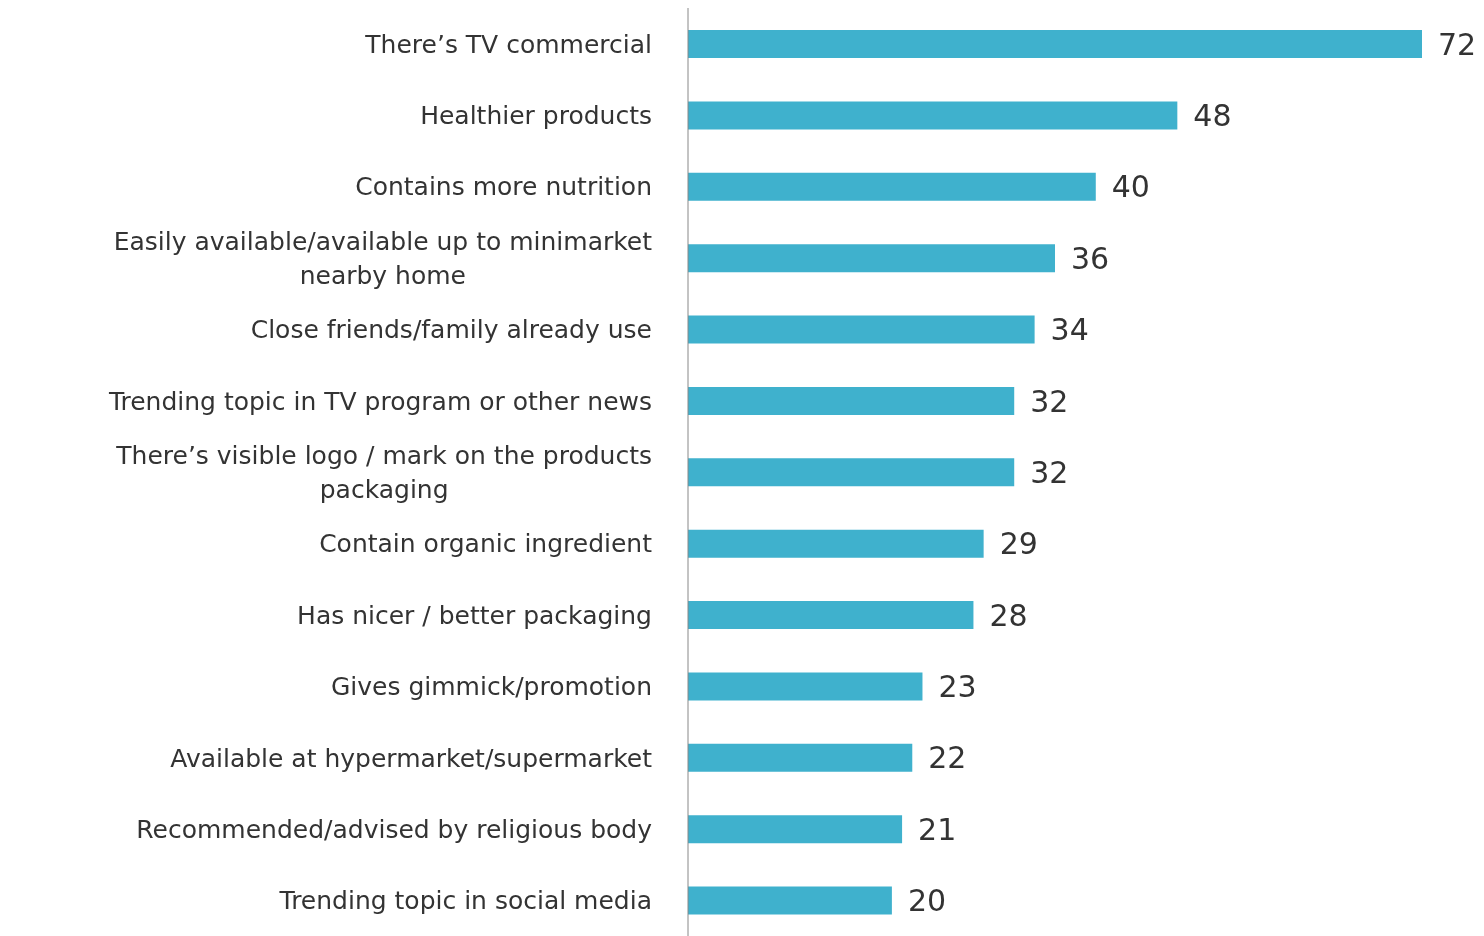 The height and width of the screenshot is (936, 1484). Describe the element at coordinates (1130, 187) in the screenshot. I see `data-label: 40` at that location.